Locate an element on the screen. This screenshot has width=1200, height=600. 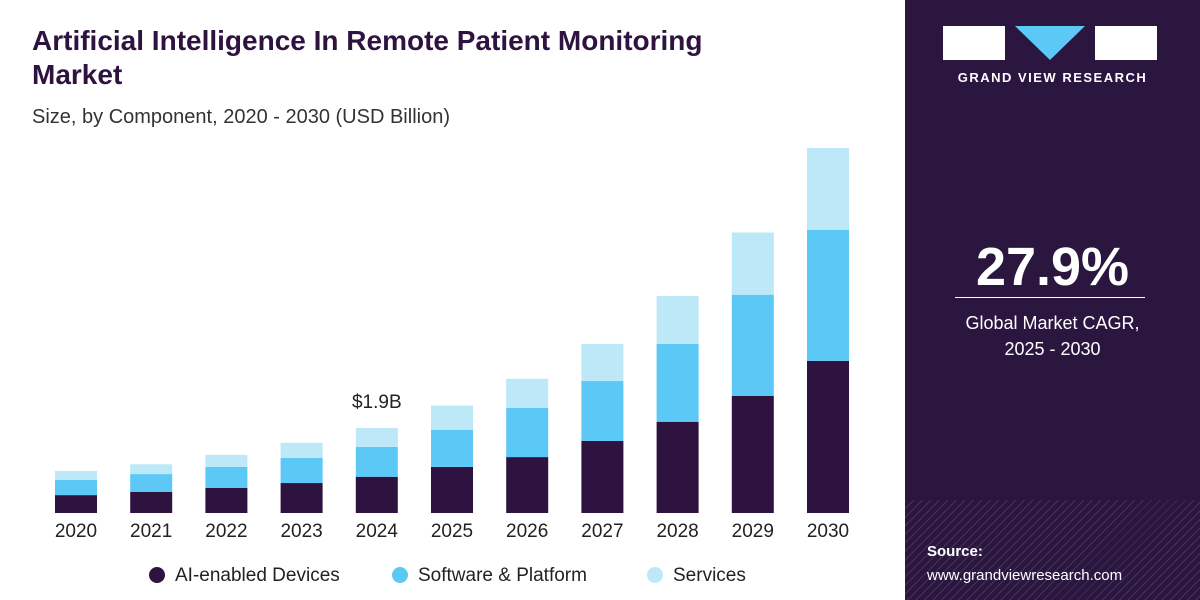
source-url: www.grandviewresearch.com is located at coordinates (1025, 575).